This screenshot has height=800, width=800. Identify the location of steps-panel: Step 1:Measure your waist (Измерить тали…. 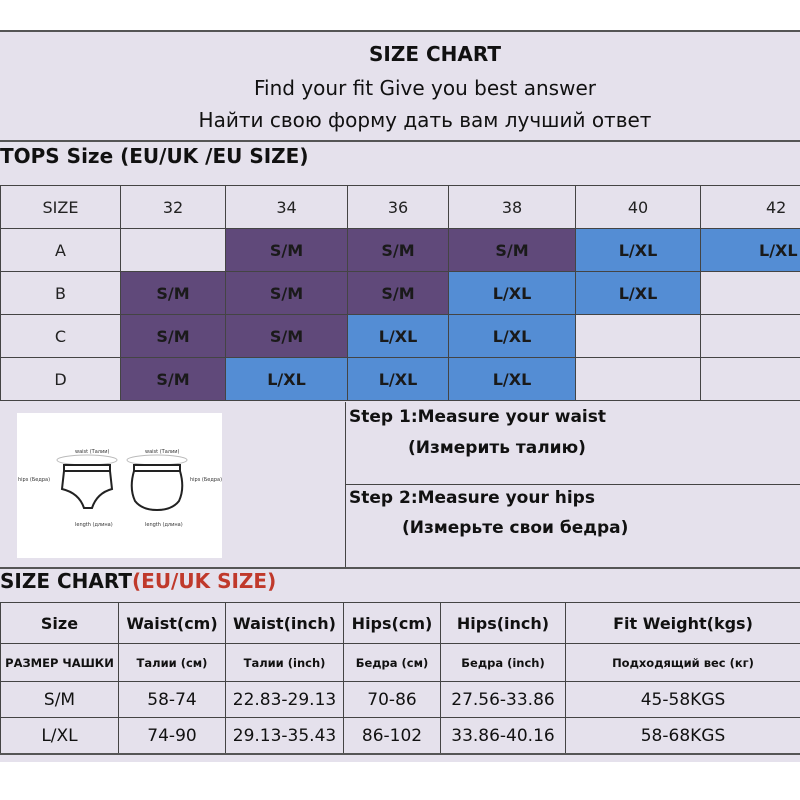
(572, 484).